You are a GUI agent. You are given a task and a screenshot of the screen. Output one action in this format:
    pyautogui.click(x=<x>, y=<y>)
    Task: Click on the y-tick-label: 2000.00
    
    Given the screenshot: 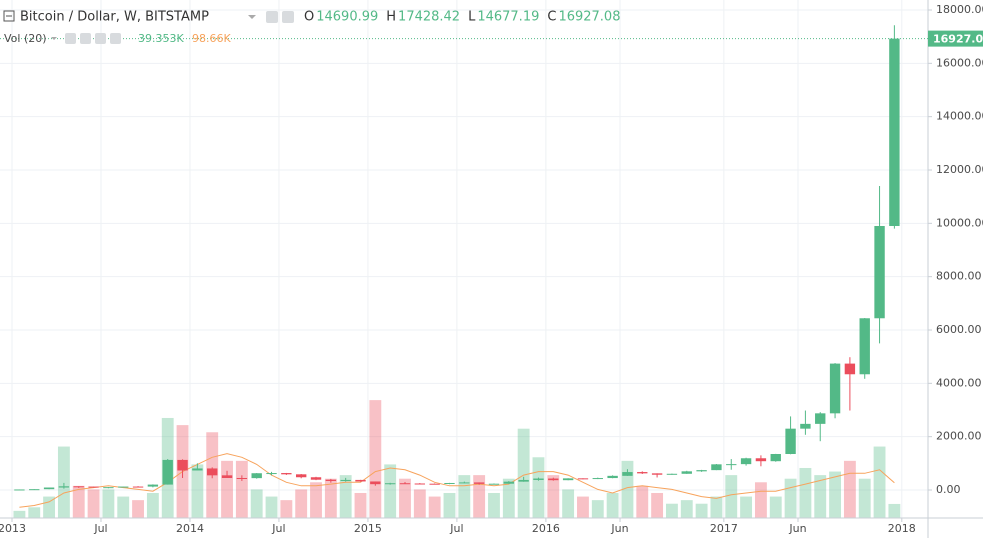 What is the action you would take?
    pyautogui.click(x=959, y=436)
    